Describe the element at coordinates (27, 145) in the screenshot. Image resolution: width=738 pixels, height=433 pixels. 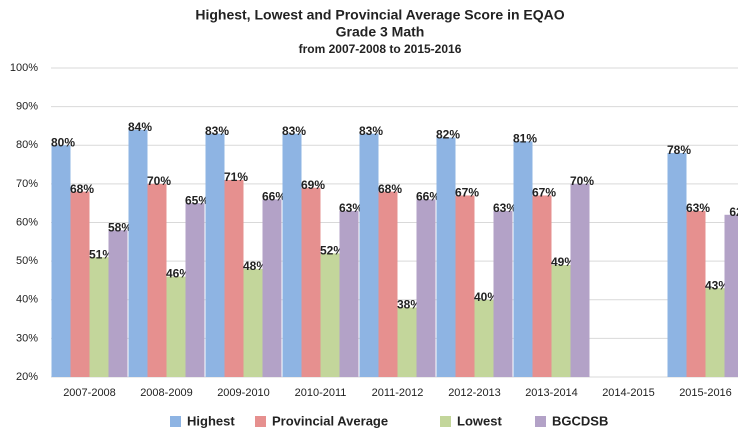
I see `y-tick-label: 80%` at that location.